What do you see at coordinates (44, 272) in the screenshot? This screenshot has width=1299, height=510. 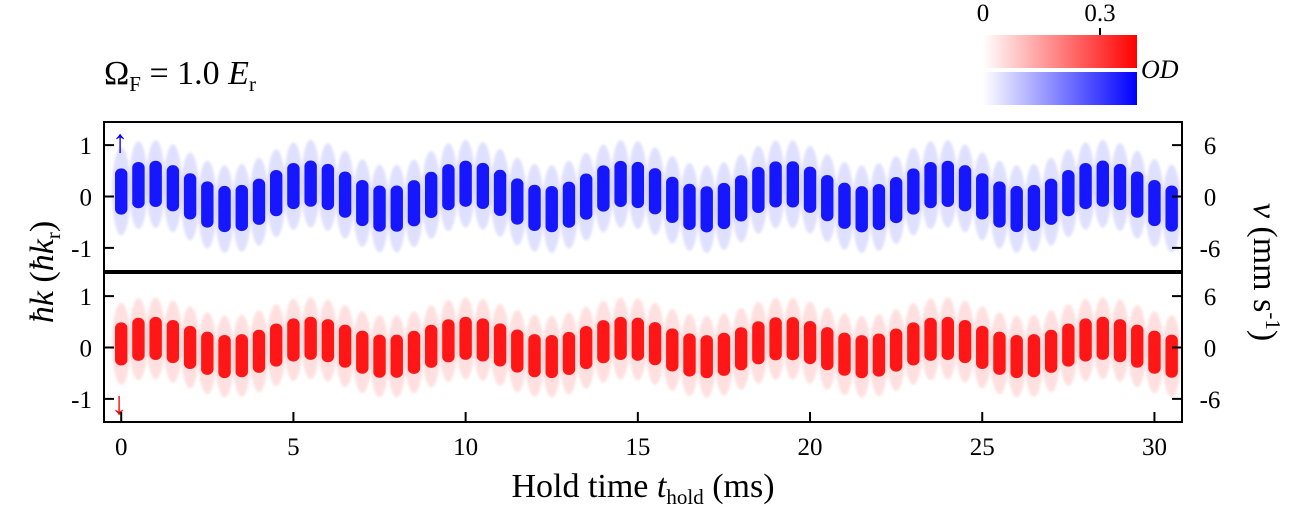 I see `y-axis-left-label: ħk (ħkr)` at bounding box center [44, 272].